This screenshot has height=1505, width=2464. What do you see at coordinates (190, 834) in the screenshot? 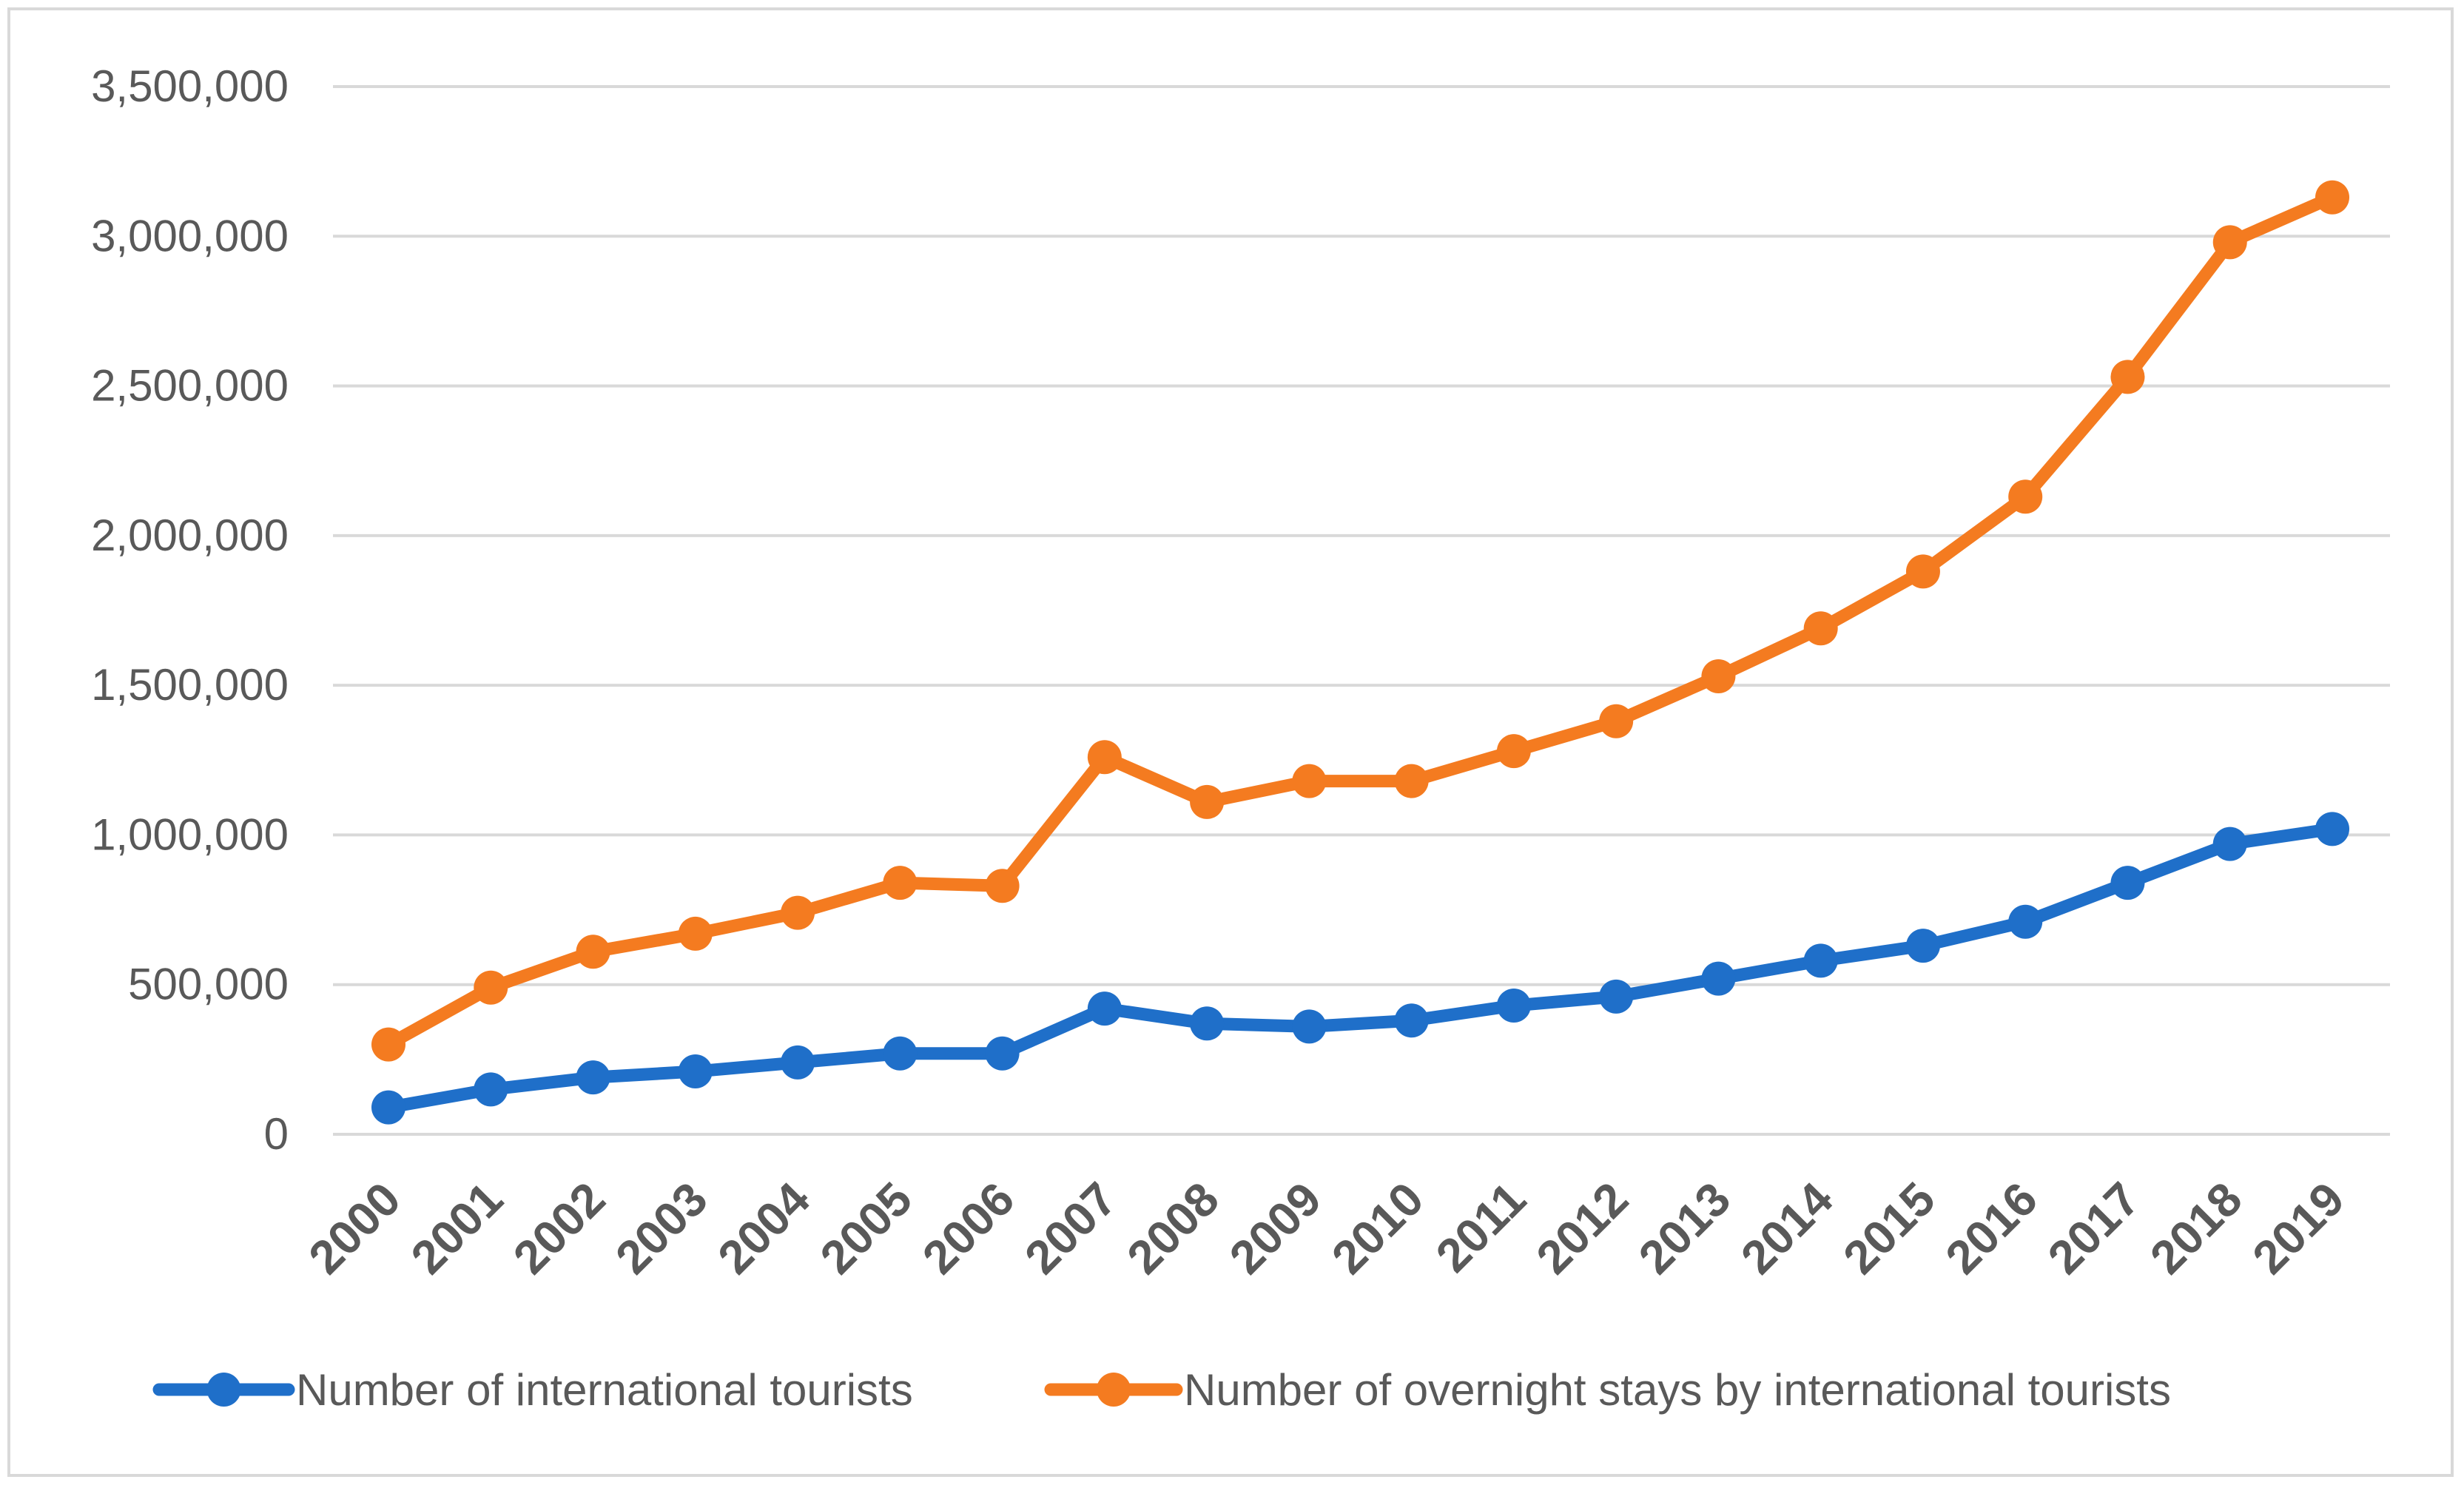
I see `y-tick-label: 1,000,000` at bounding box center [190, 834].